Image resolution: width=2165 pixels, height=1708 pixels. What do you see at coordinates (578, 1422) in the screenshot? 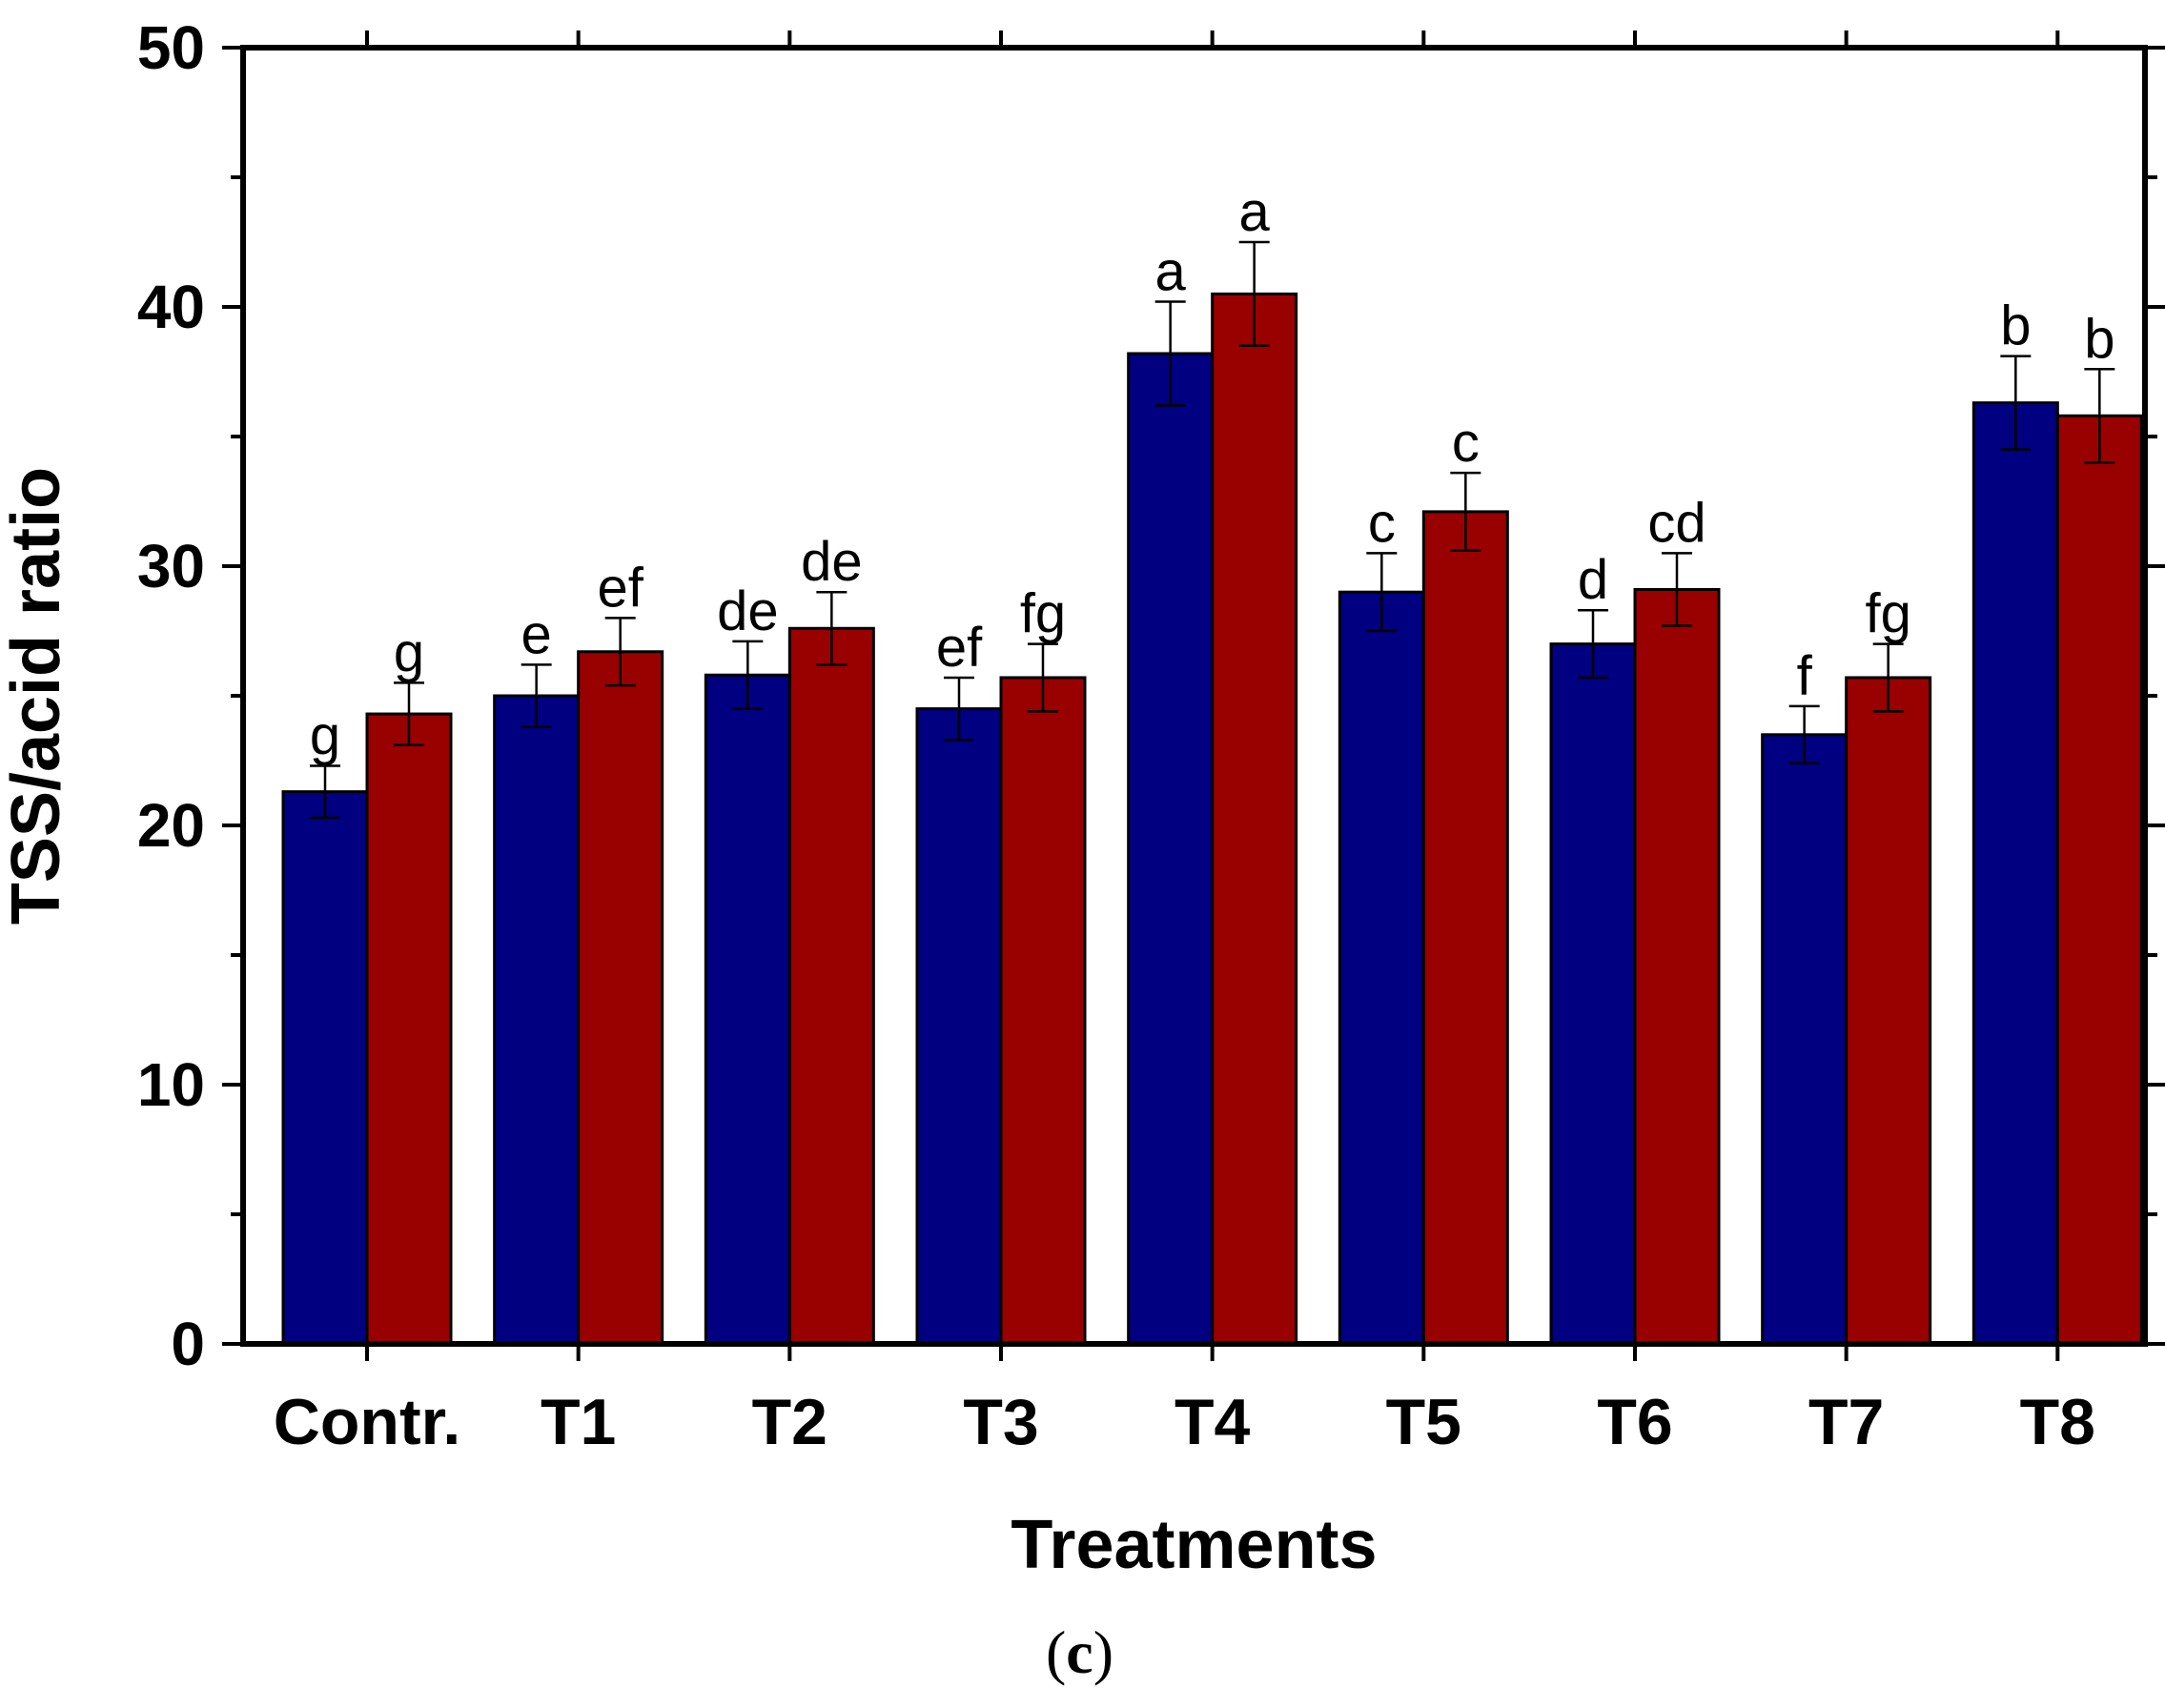
I see `x-tick-label-2: T1` at bounding box center [578, 1422].